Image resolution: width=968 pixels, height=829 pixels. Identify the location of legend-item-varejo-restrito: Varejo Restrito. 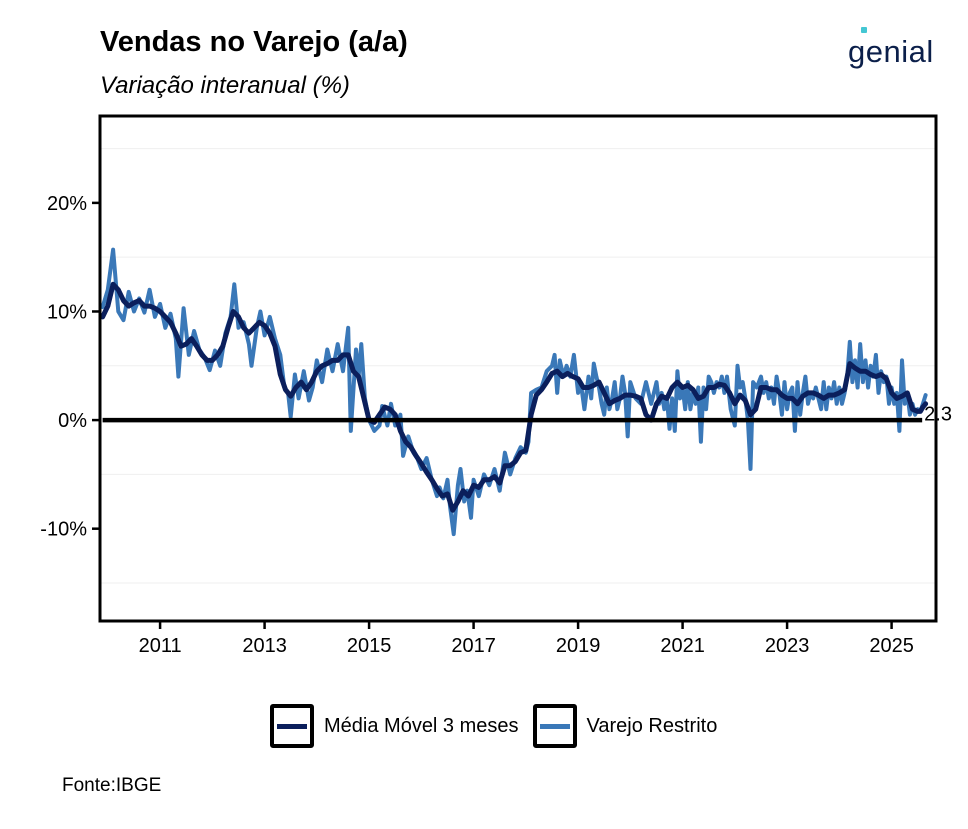
(625, 726).